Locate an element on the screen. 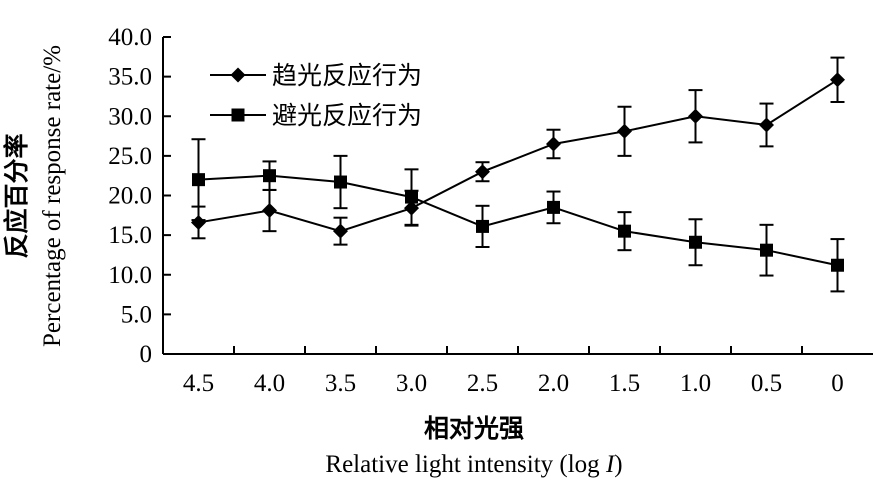 This screenshot has width=874, height=480. x-axis-title-en: Relative light intensity (log I) is located at coordinates (473, 464).